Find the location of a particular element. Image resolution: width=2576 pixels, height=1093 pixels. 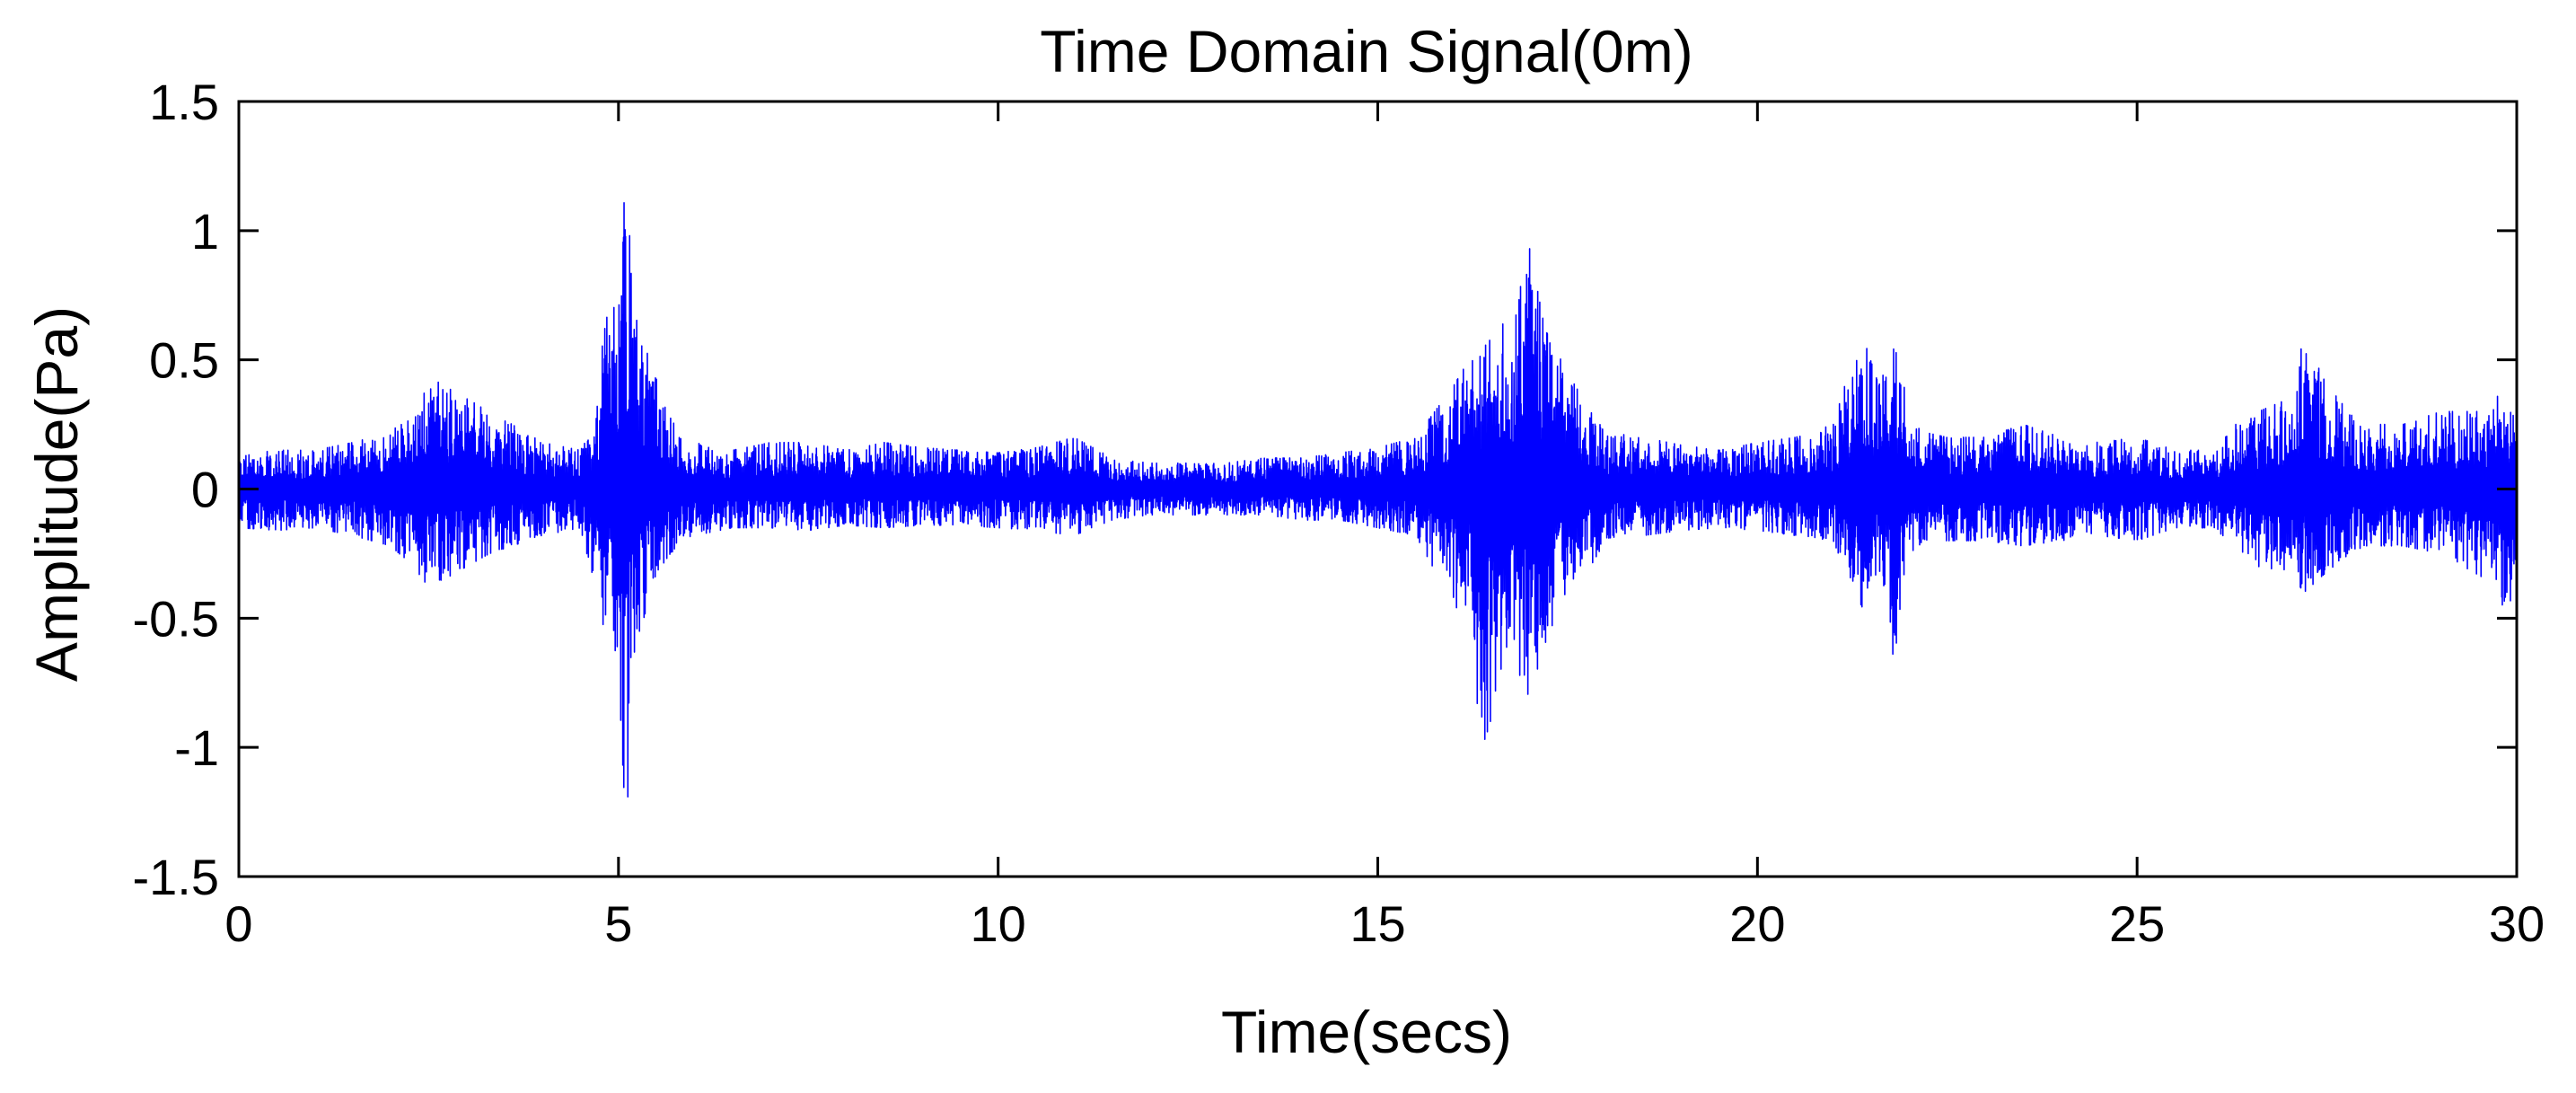

y-axis-label: Amplitude(Pa) is located at coordinates (56, 494).